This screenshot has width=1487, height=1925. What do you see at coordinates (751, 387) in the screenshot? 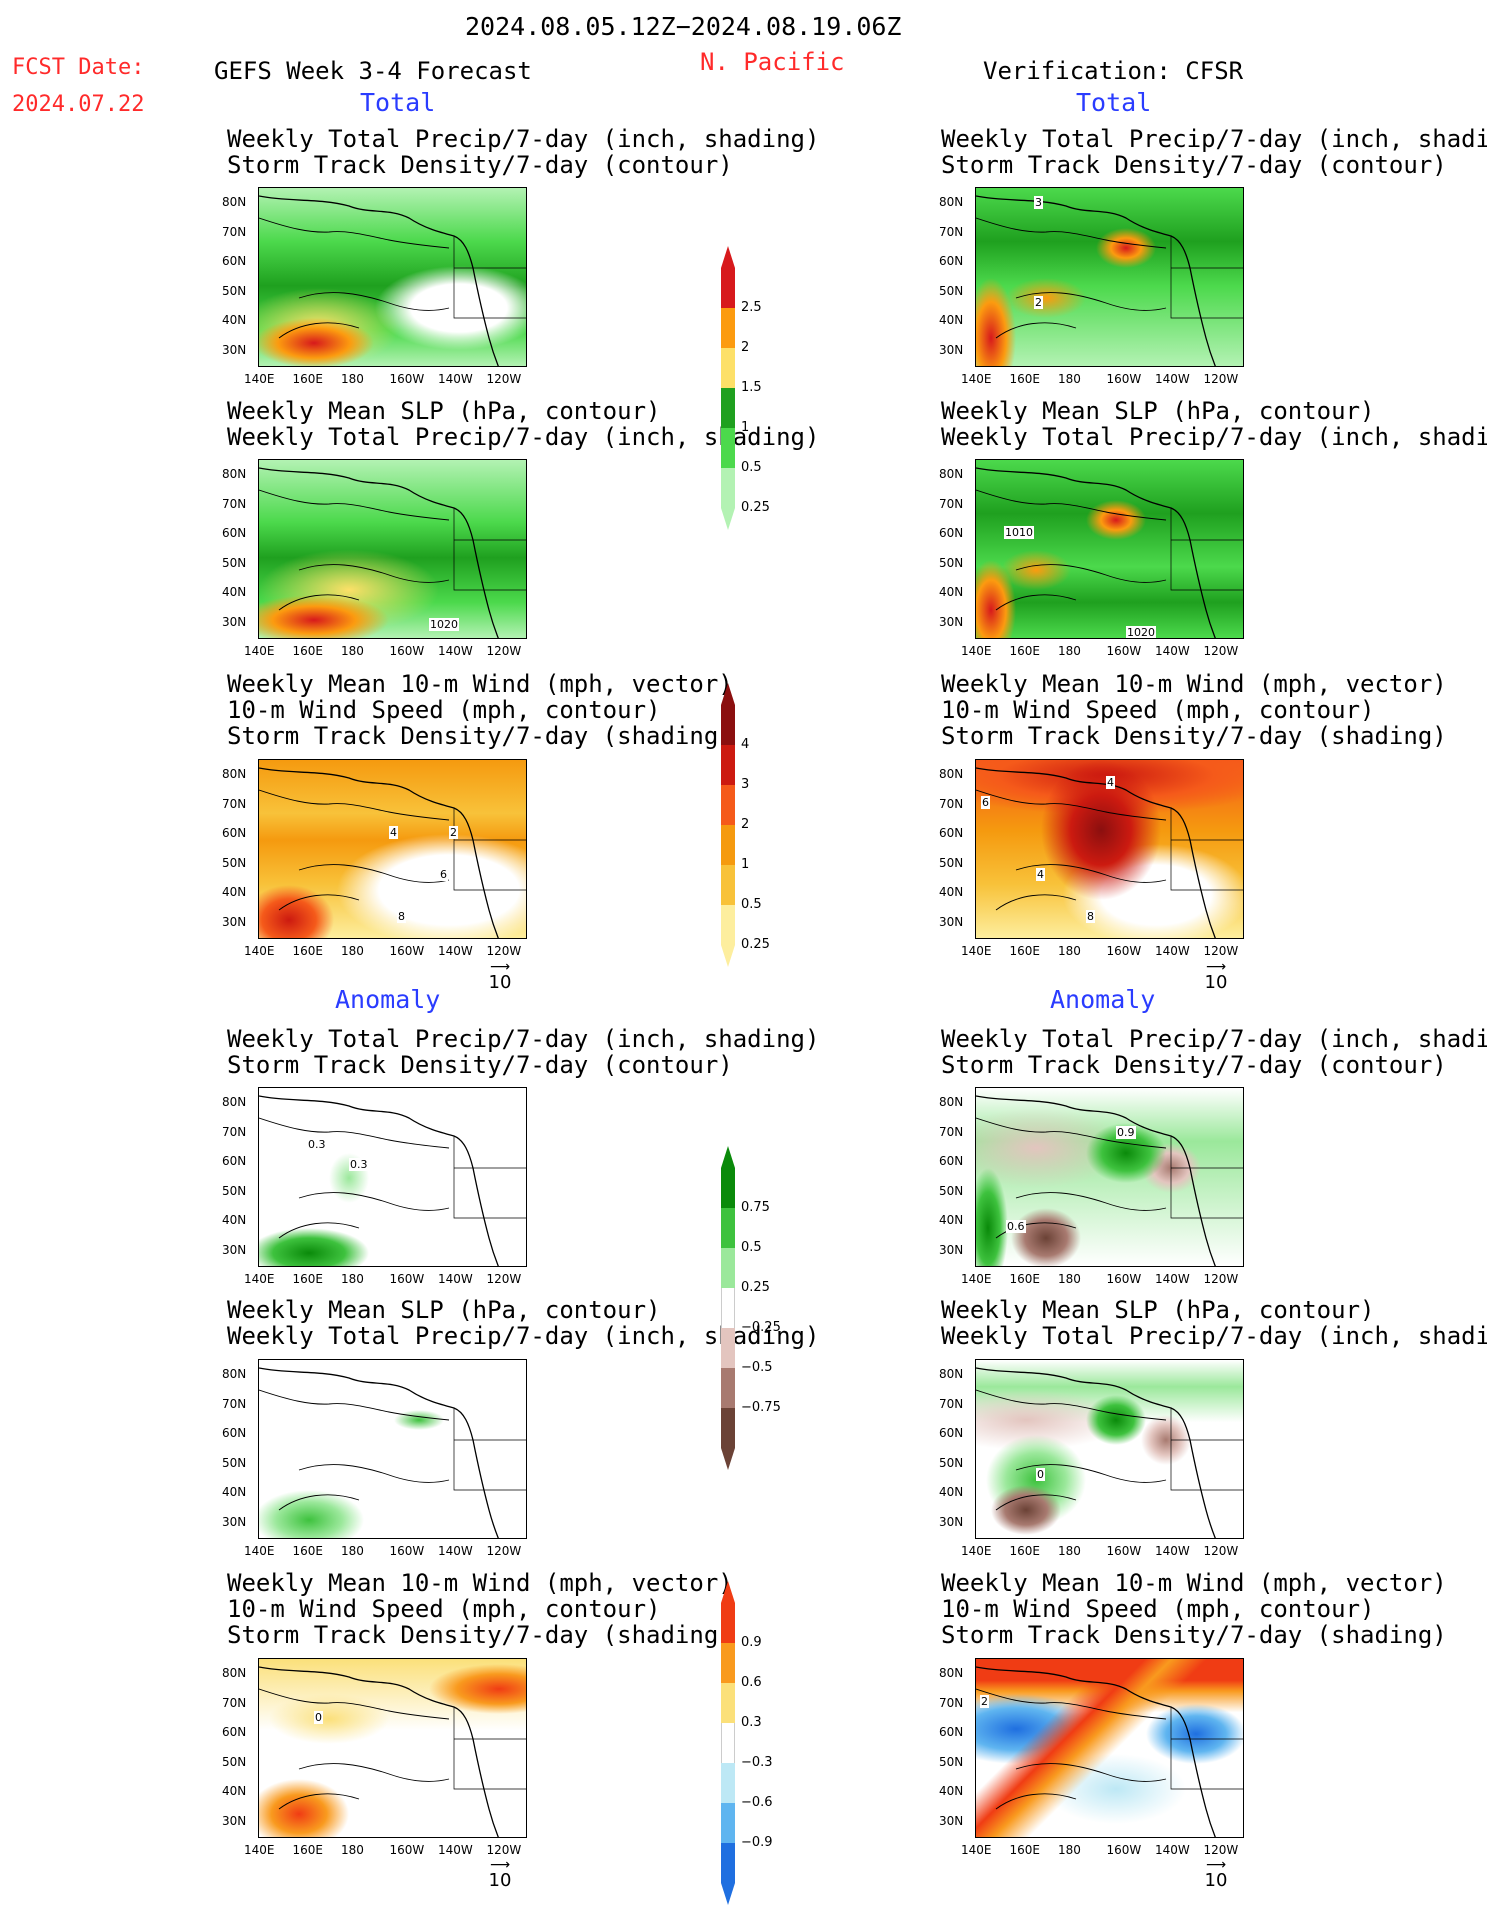
I see `colorbar-tick-label: 1.5` at bounding box center [751, 387].